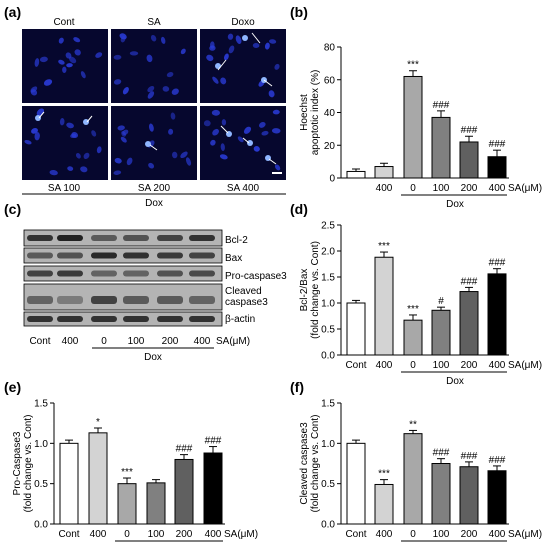 This screenshot has width=550, height=542. I want to click on band-label-caspase3: caspase3, so click(246, 302).